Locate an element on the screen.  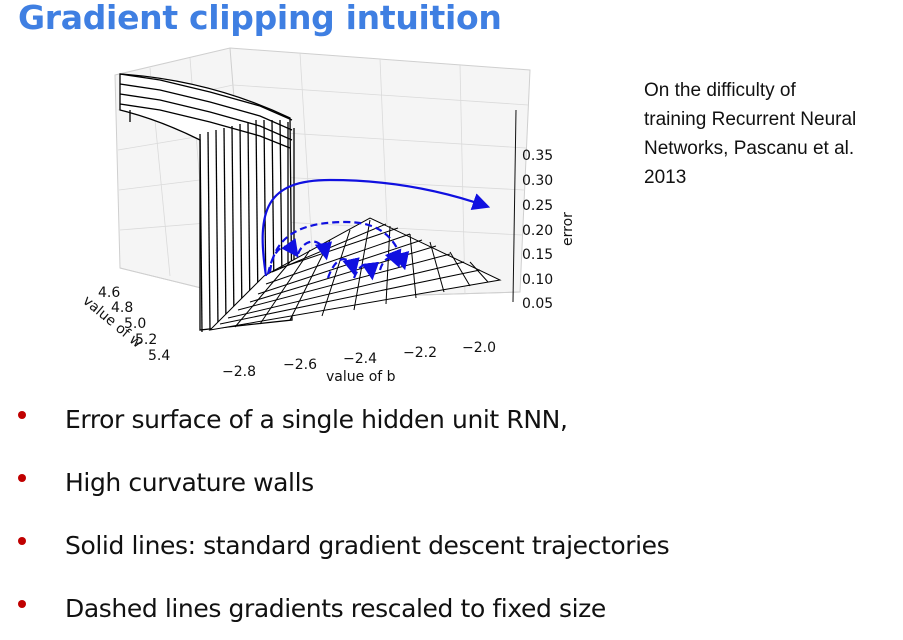
w-tick-label: 5.0 is located at coordinates (135, 324).